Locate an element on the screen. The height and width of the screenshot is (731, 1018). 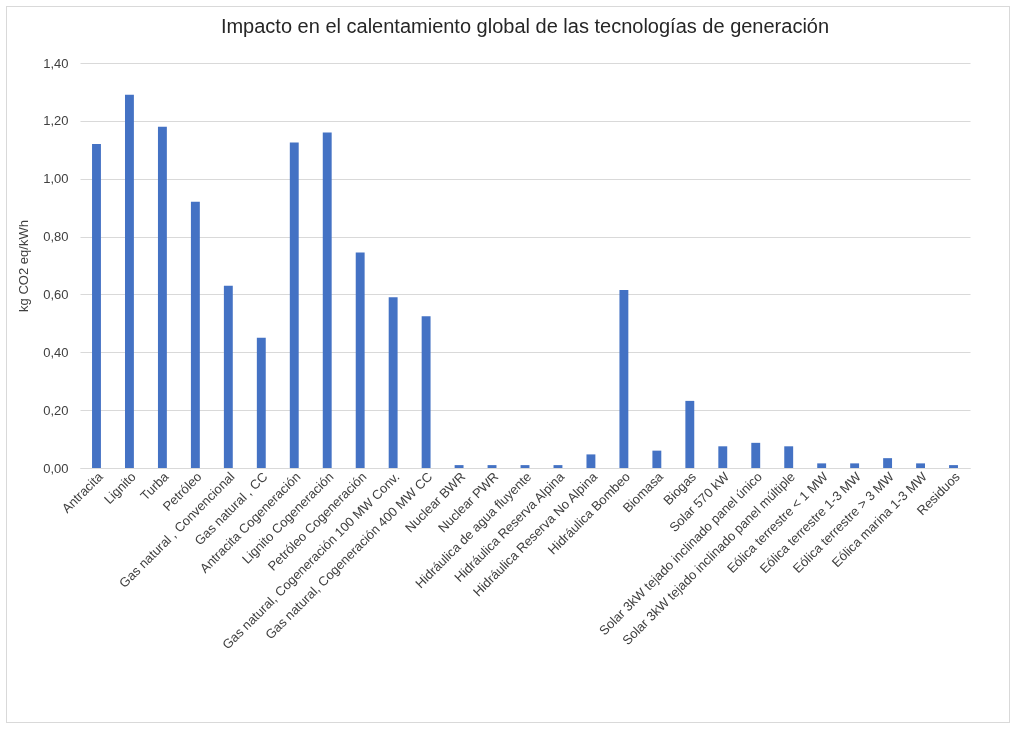
y-tick-label: 1,20 is located at coordinates (56, 121).